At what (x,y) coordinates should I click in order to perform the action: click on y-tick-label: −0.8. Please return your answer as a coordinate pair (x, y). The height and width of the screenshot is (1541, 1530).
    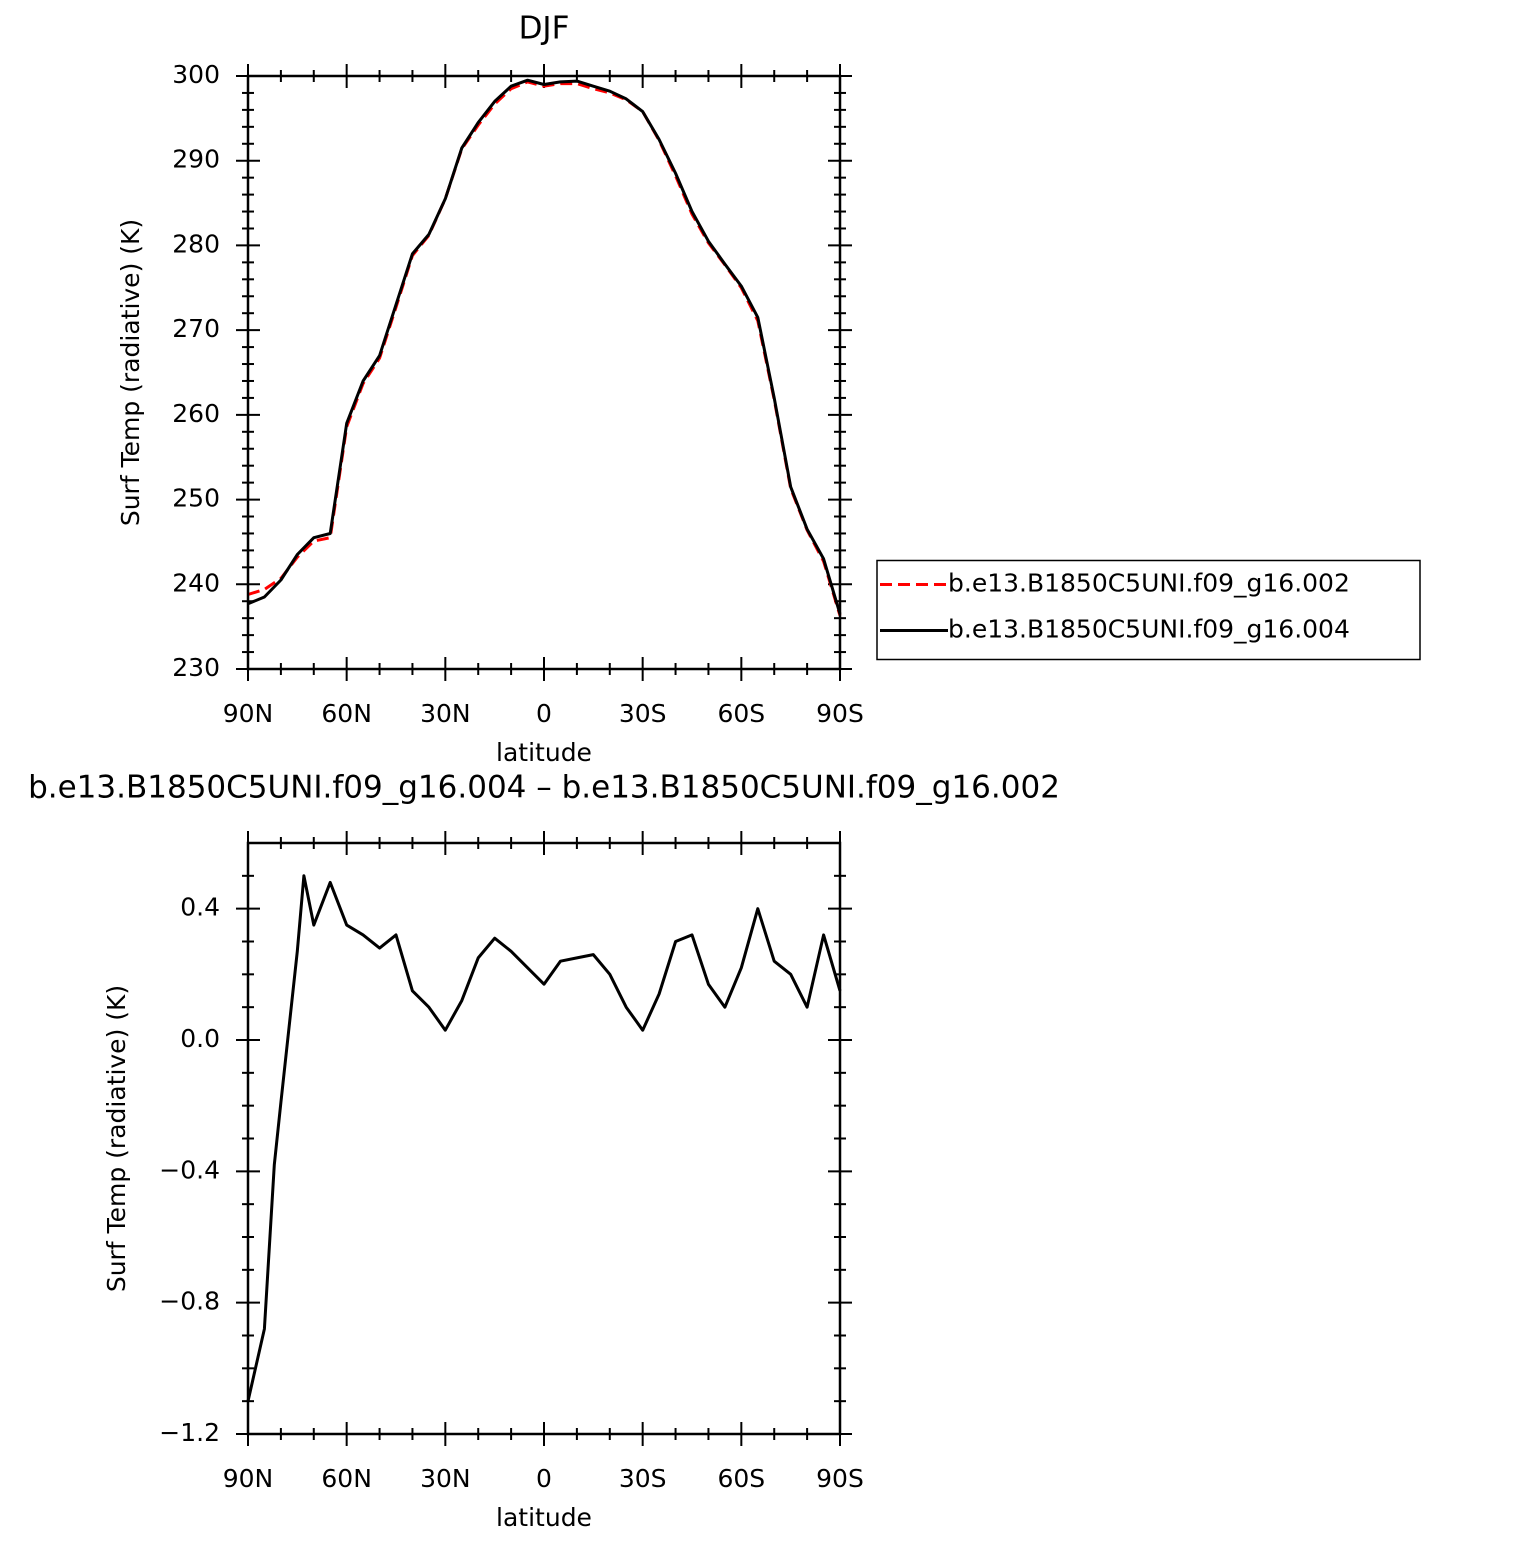
    Looking at the image, I should click on (189, 1301).